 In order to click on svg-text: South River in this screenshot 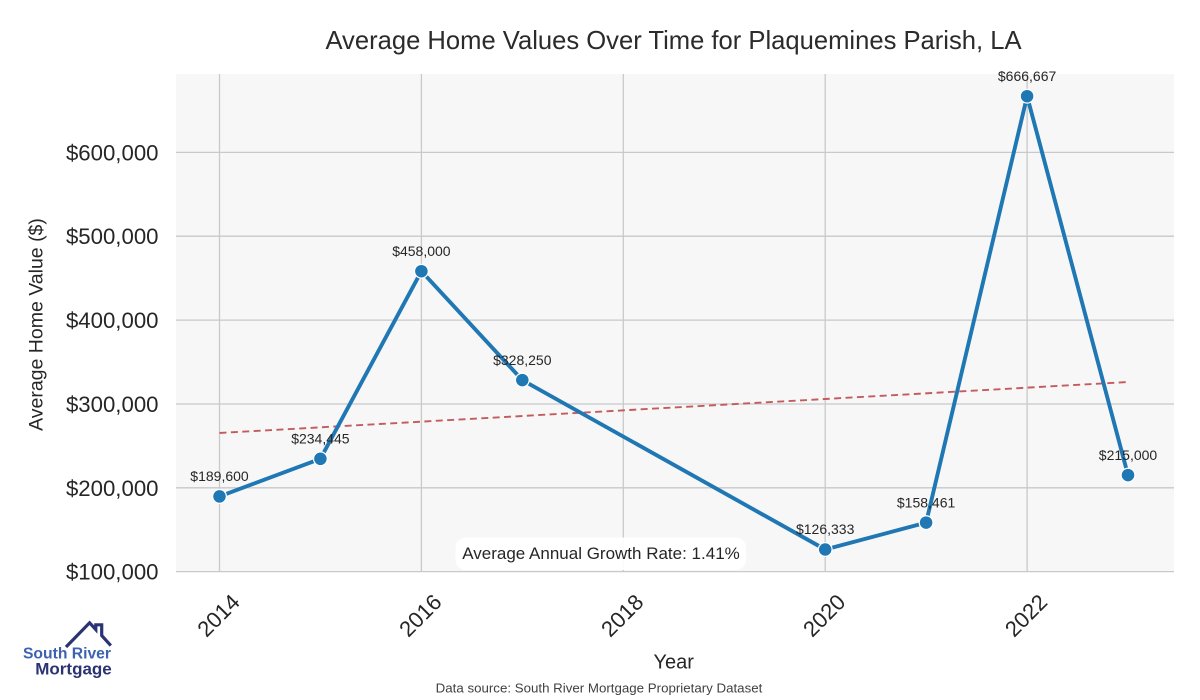, I will do `click(67, 654)`.